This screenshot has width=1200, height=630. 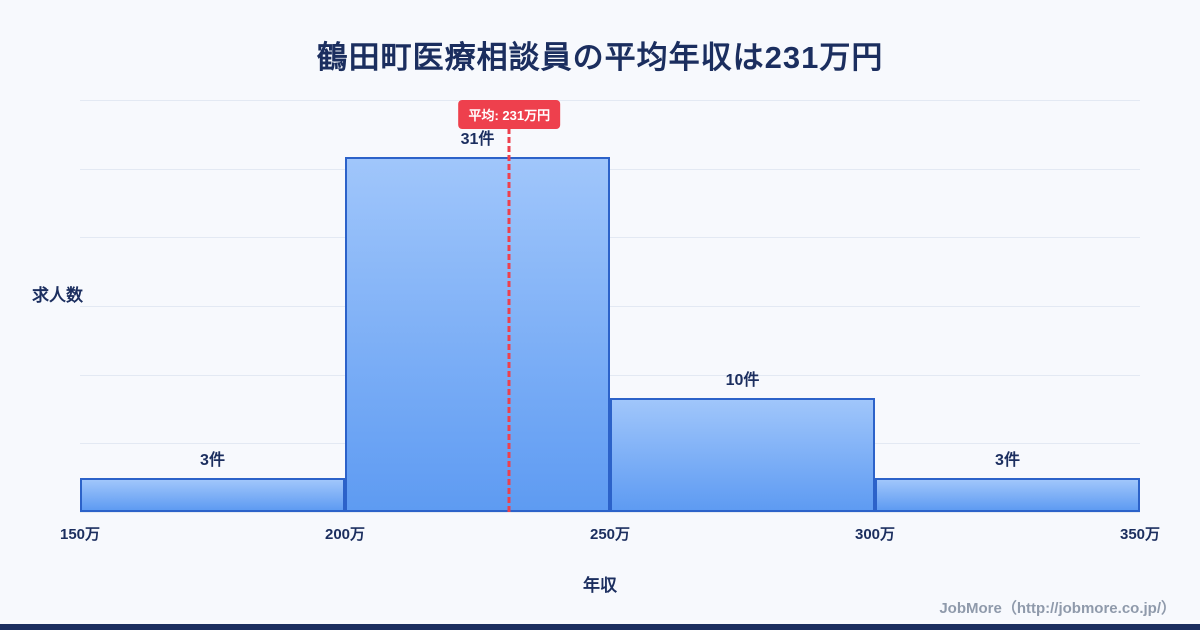 I want to click on page-title: 鶴田町医療相談員の平均年収は231万円, so click(x=600, y=57).